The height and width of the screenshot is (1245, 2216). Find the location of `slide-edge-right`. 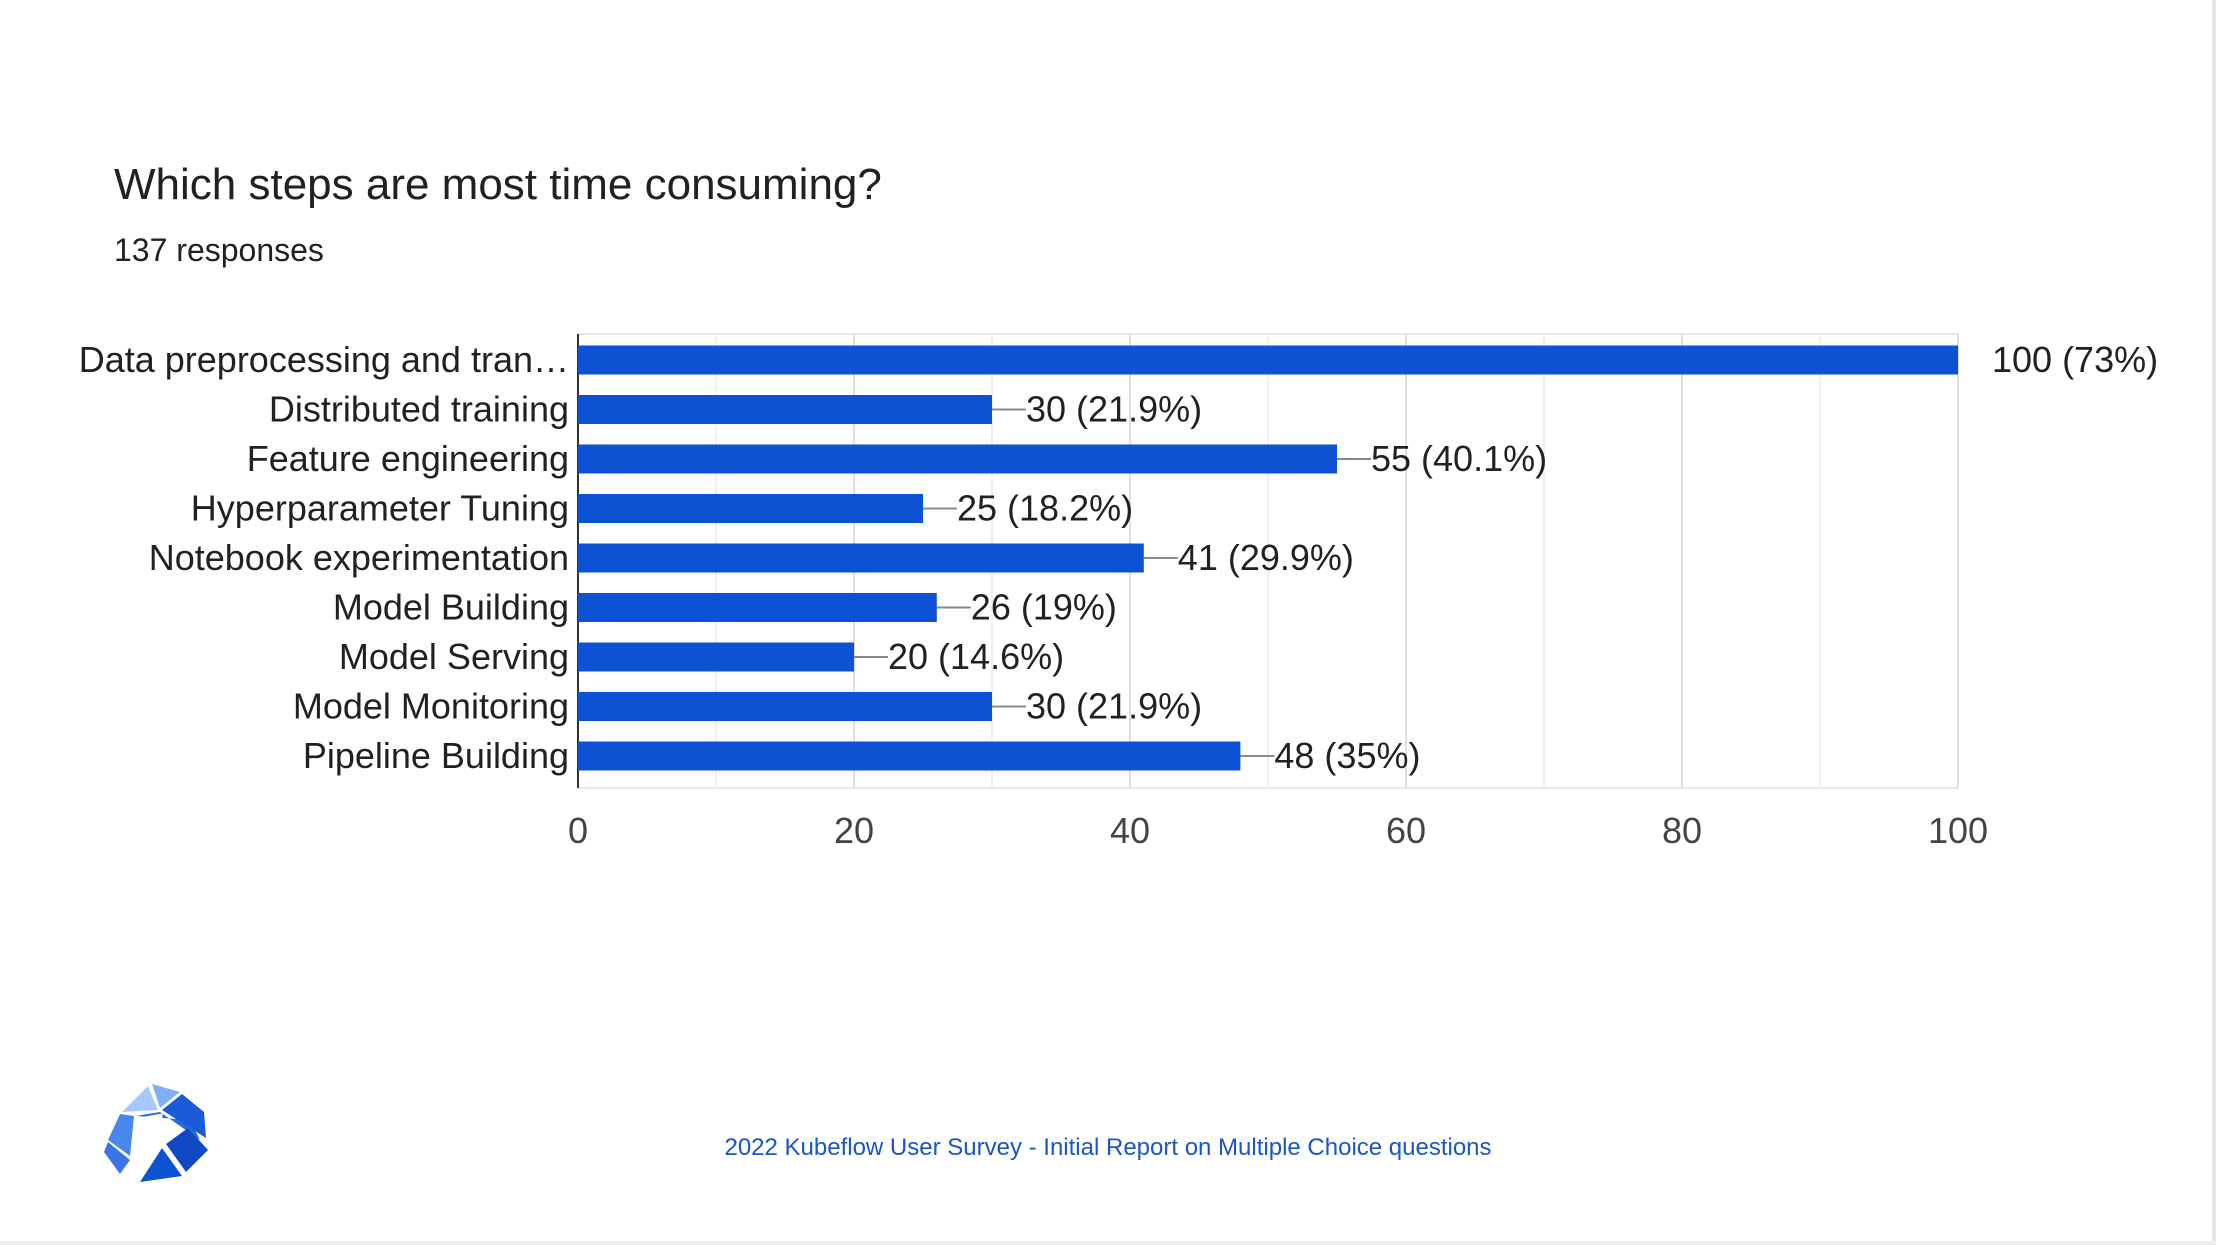

slide-edge-right is located at coordinates (2214, 622).